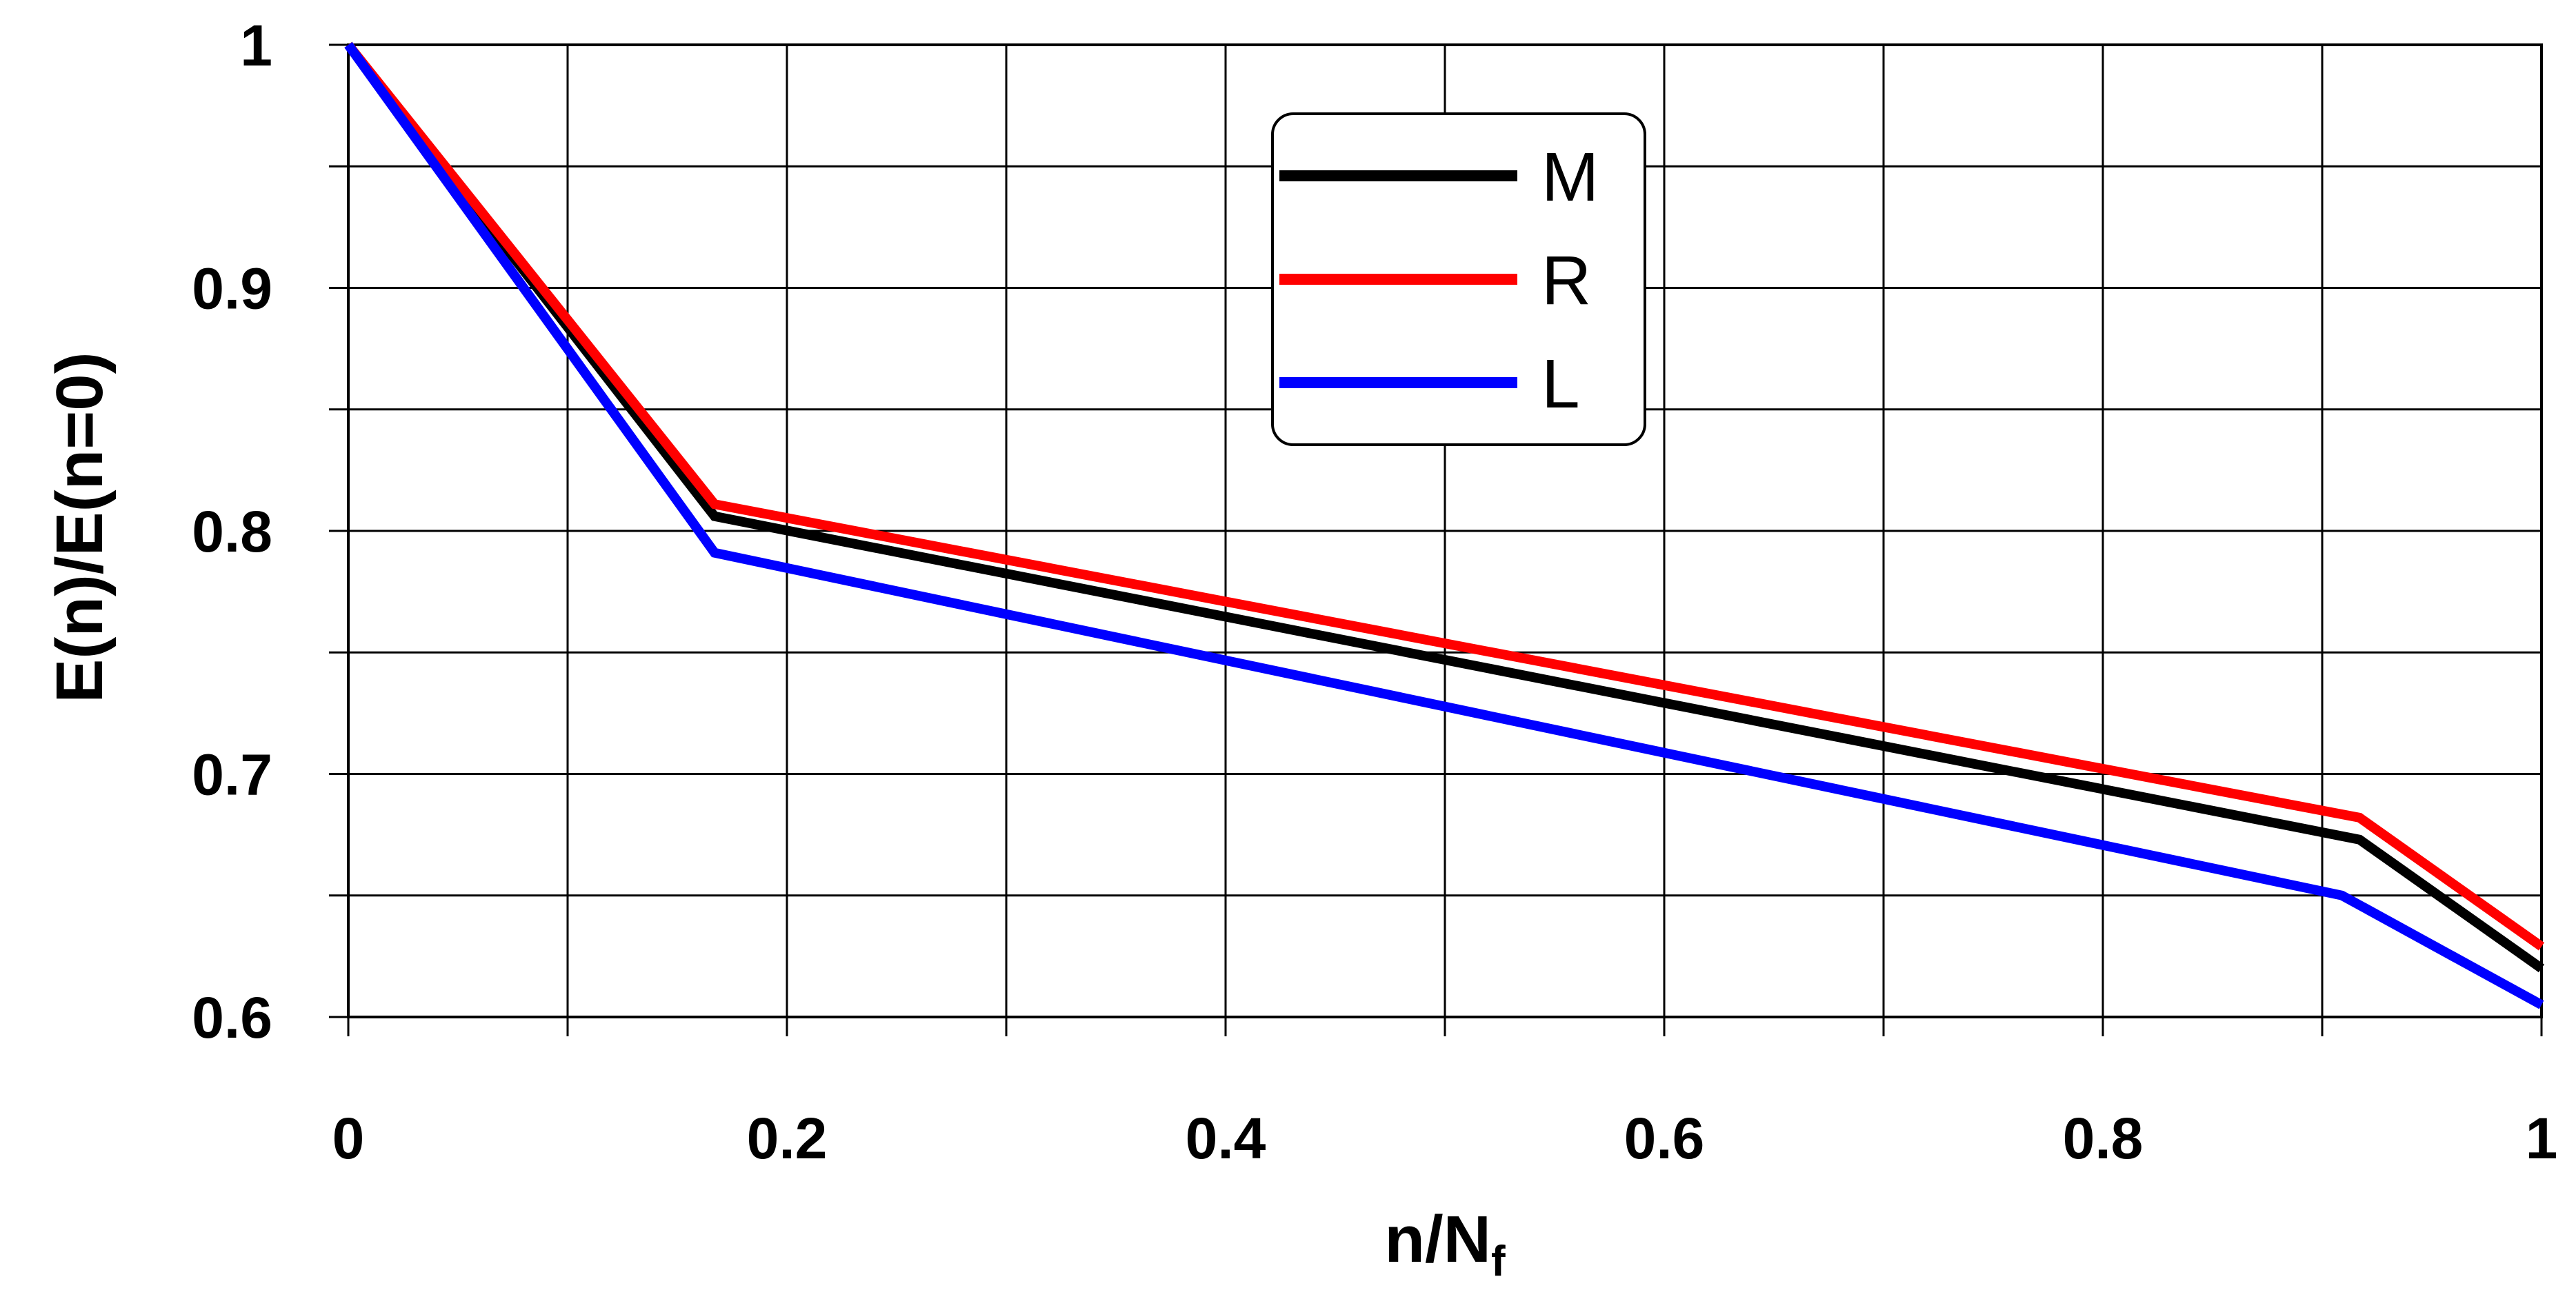 The width and height of the screenshot is (2576, 1299). What do you see at coordinates (1566, 280) in the screenshot?
I see `legend-label-R: R` at bounding box center [1566, 280].